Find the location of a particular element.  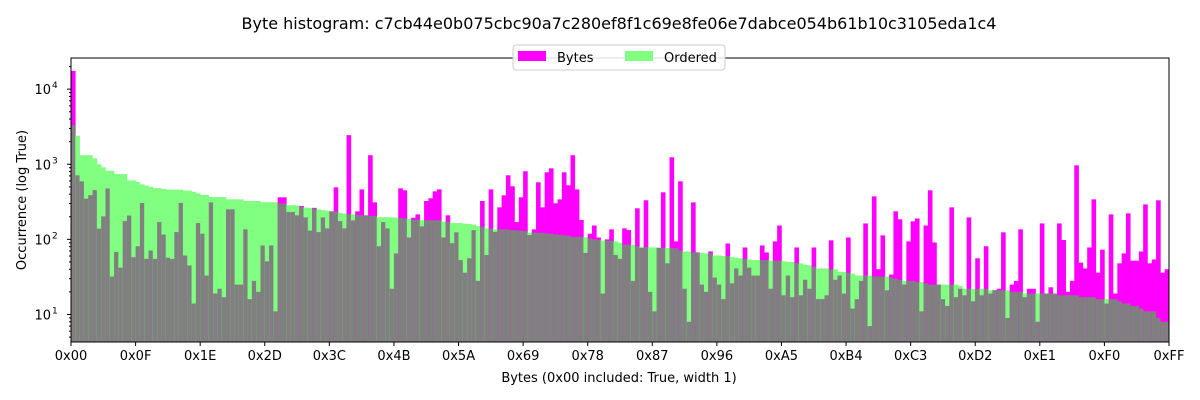

x-tick-label: 0xD2 is located at coordinates (975, 356).